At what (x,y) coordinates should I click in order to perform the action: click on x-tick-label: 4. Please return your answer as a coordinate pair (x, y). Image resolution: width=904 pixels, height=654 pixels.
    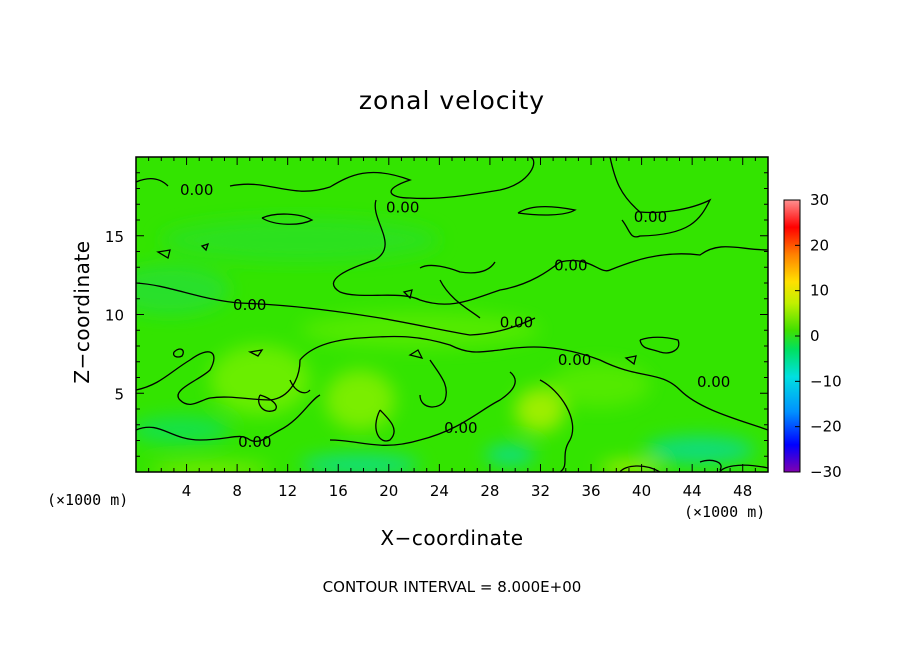
    Looking at the image, I should click on (187, 491).